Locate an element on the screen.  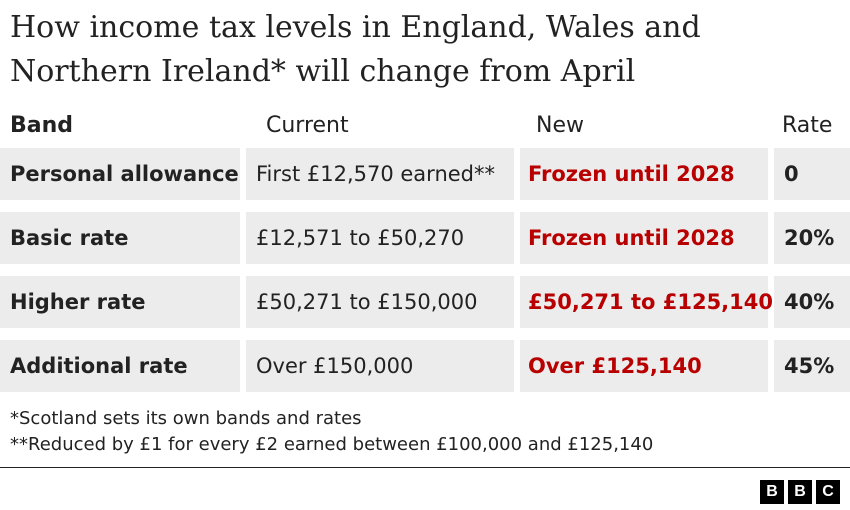
header-rate: Rate is located at coordinates (807, 125).